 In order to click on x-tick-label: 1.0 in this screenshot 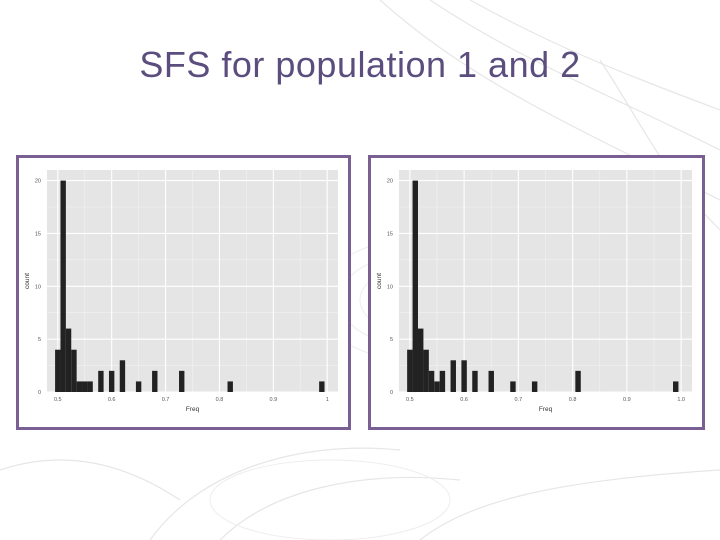, I will do `click(681, 400)`.